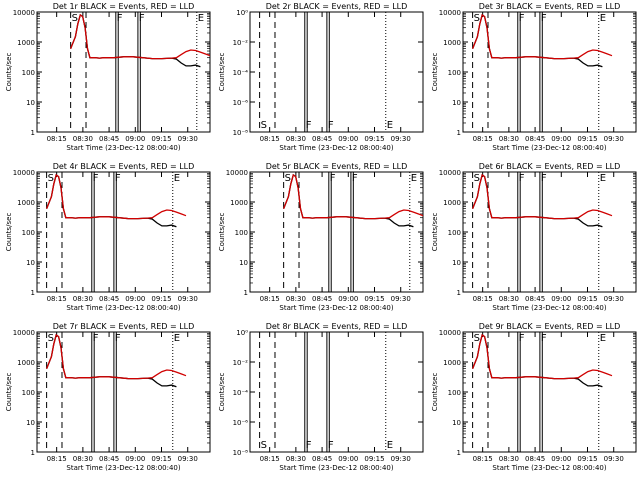  What do you see at coordinates (483, 459) in the screenshot?
I see `x-tick-label: 08:15` at bounding box center [483, 459].